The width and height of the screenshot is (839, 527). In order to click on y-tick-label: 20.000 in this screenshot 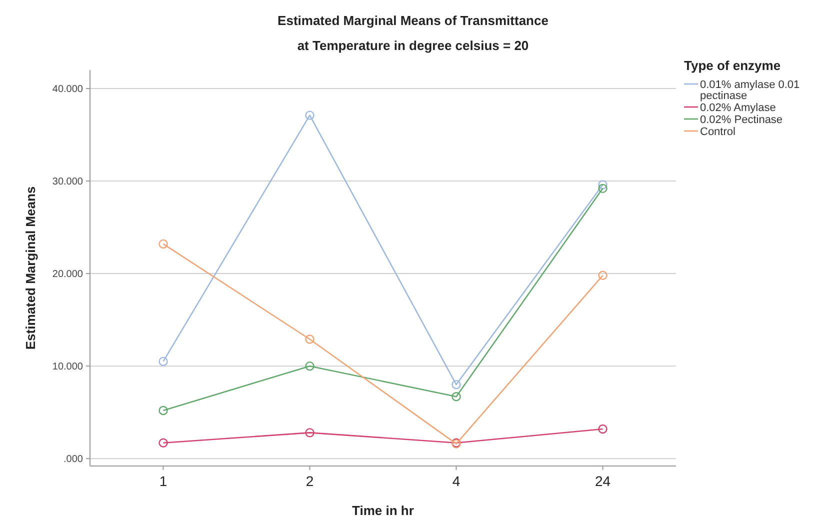, I will do `click(68, 274)`.